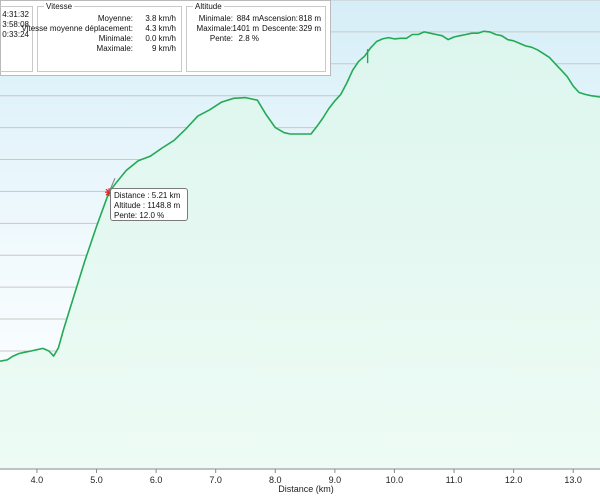 The image size is (600, 496). I want to click on x-tick-label: 13.0, so click(573, 480).